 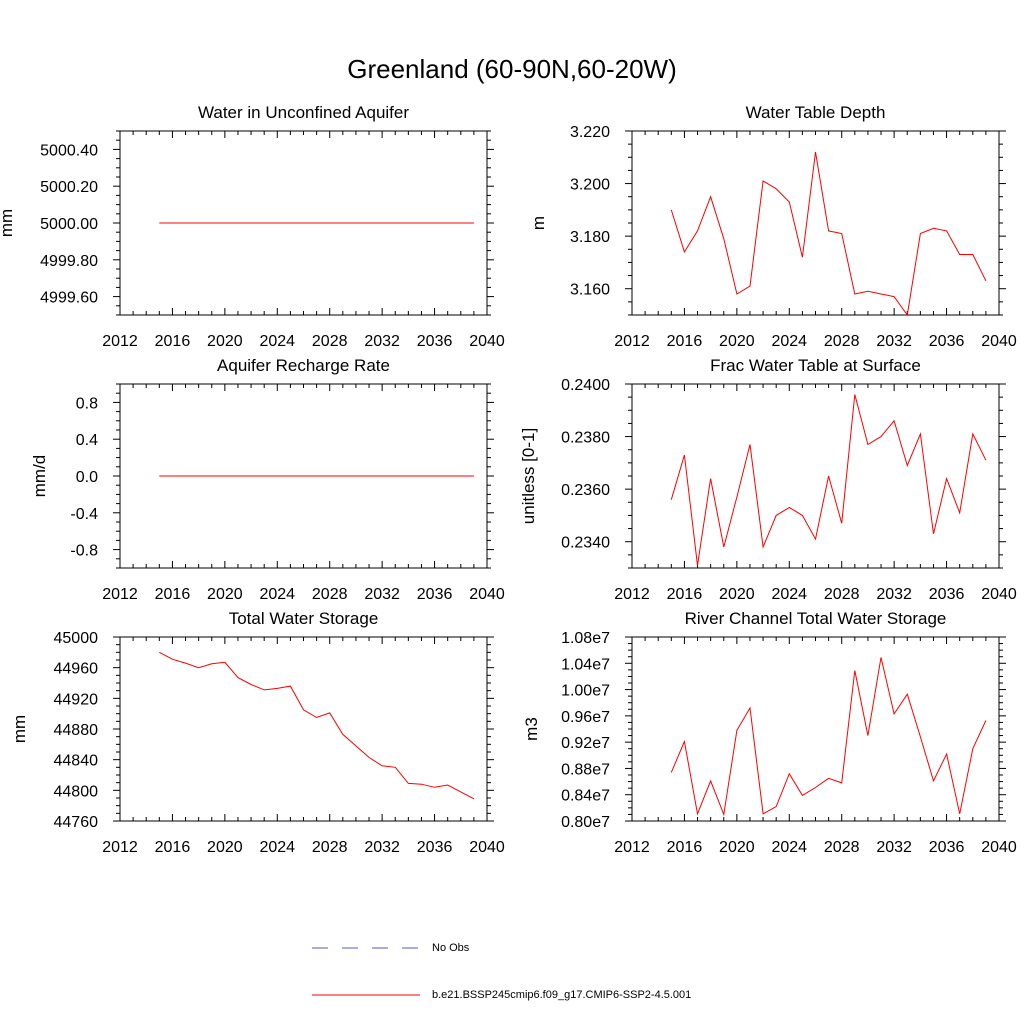 What do you see at coordinates (366, 995) in the screenshot?
I see `legend-line-model-run` at bounding box center [366, 995].